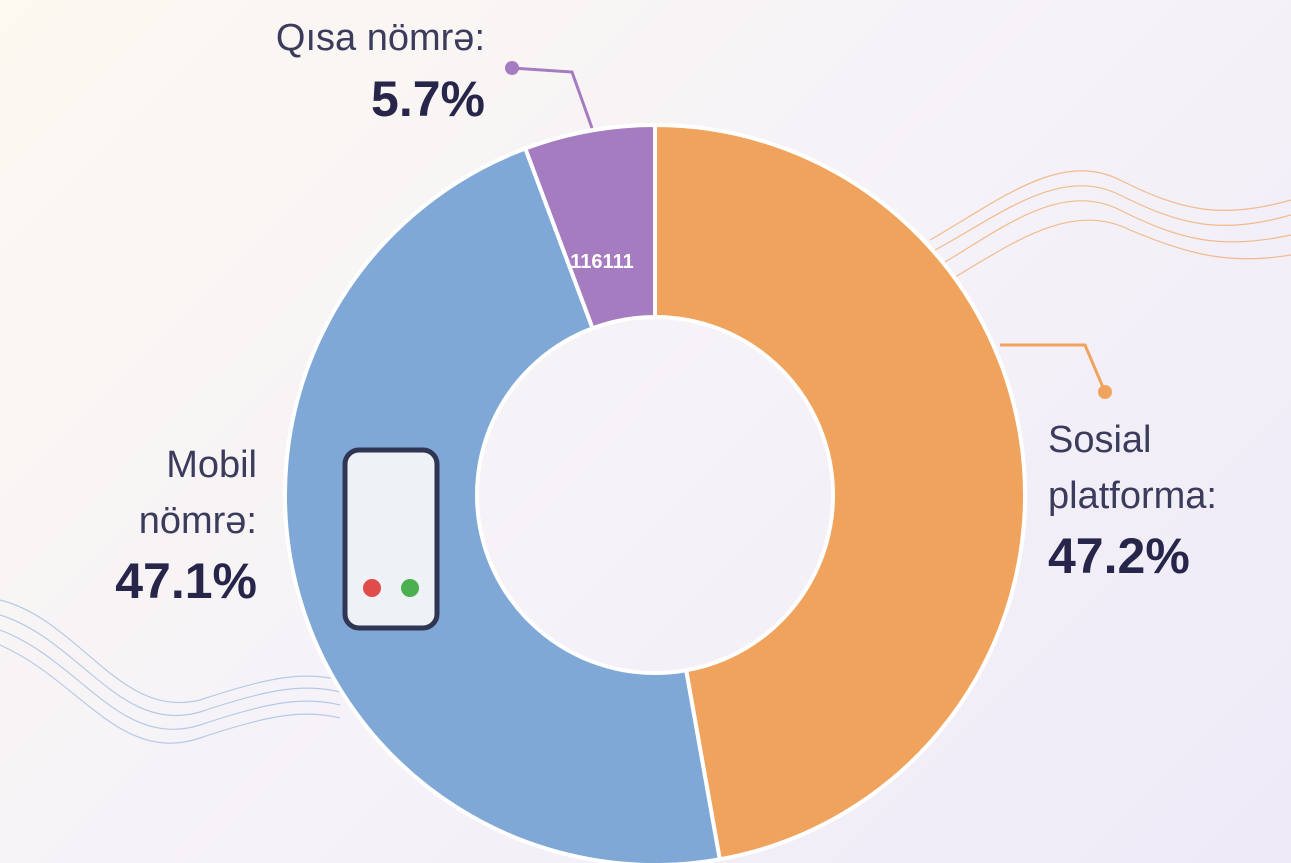 Image resolution: width=1291 pixels, height=863 pixels. Describe the element at coordinates (1132, 468) in the screenshot. I see `slice-label: Sosial platforma:` at that location.